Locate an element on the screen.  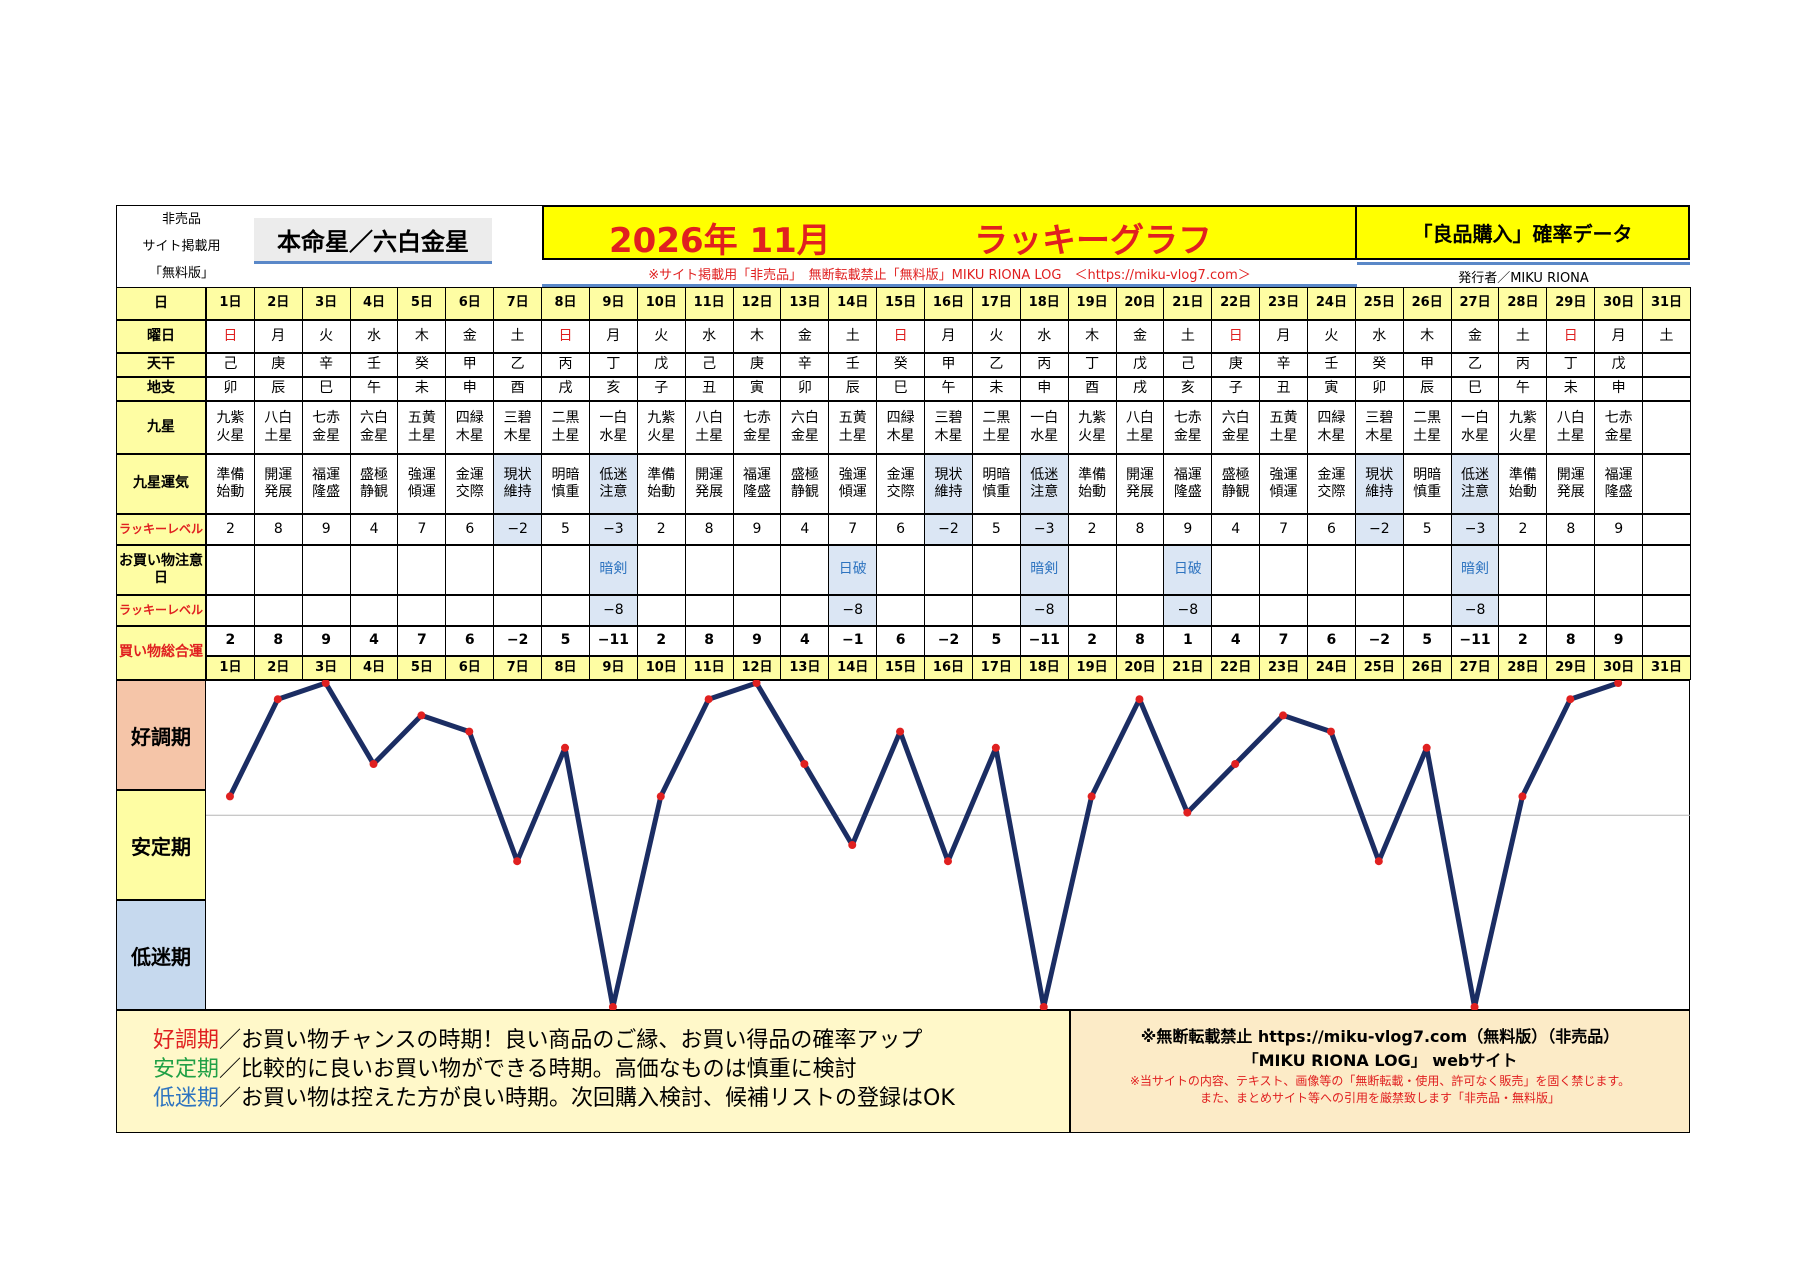
legend-good-term: 好調期 is located at coordinates (186, 1040).